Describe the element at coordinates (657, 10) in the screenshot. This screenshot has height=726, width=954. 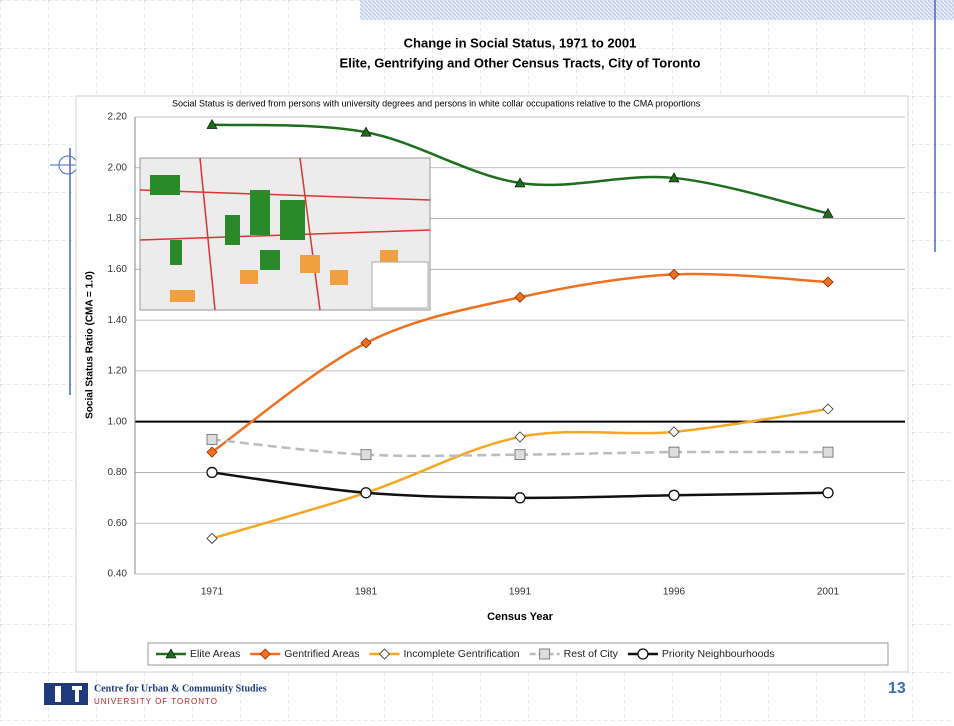
I see `header-band` at that location.